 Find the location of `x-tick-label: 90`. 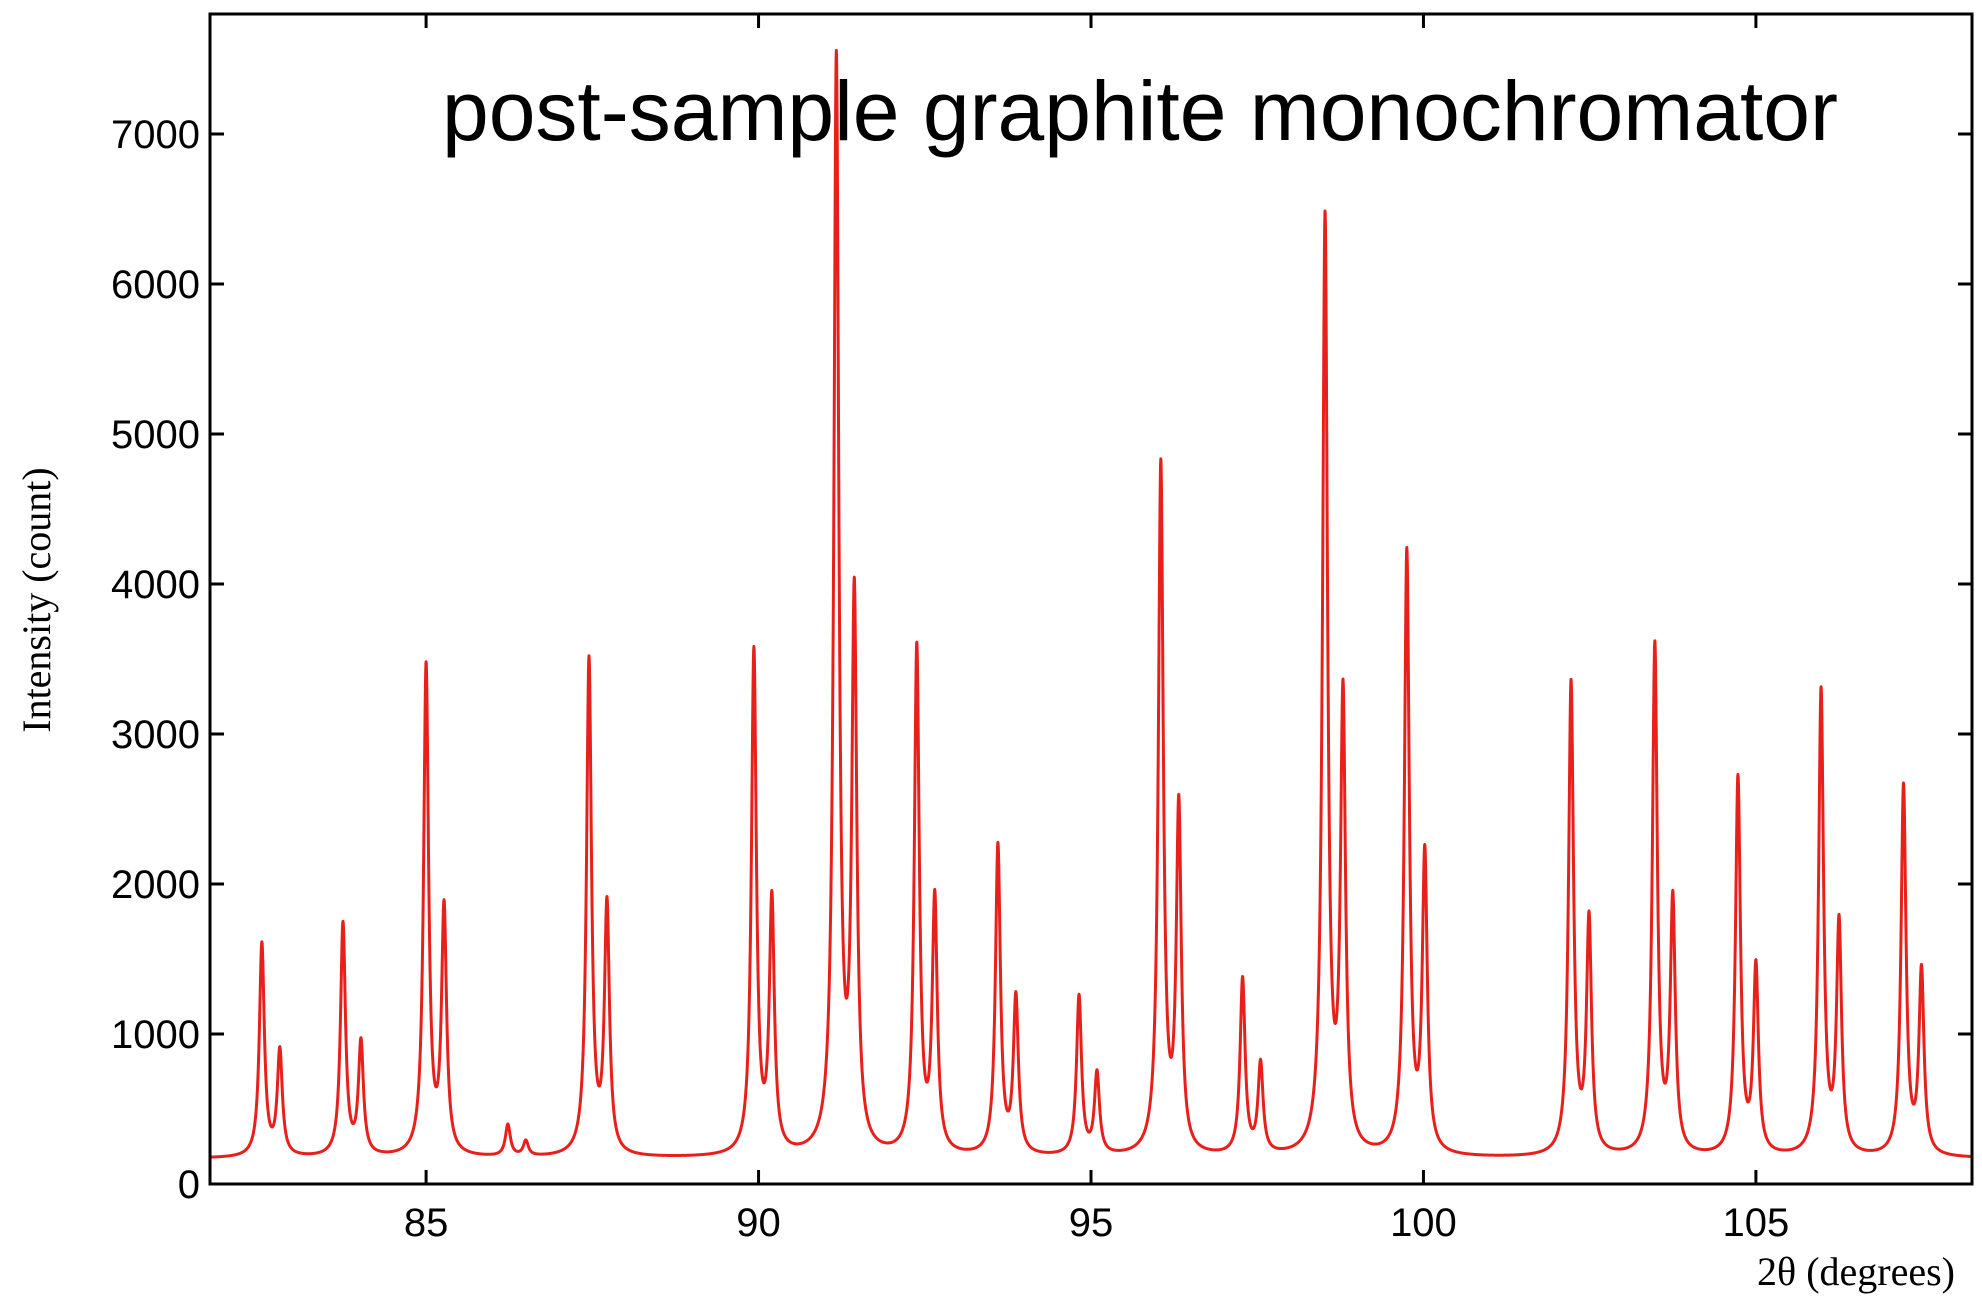

x-tick-label: 90 is located at coordinates (758, 1223).